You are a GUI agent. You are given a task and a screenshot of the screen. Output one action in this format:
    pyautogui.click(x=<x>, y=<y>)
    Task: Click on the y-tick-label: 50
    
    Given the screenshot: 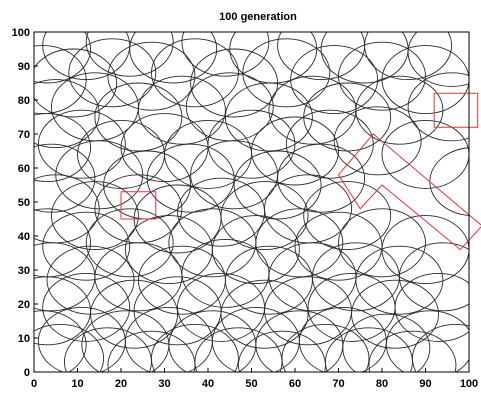 What is the action you would take?
    pyautogui.click(x=24, y=203)
    